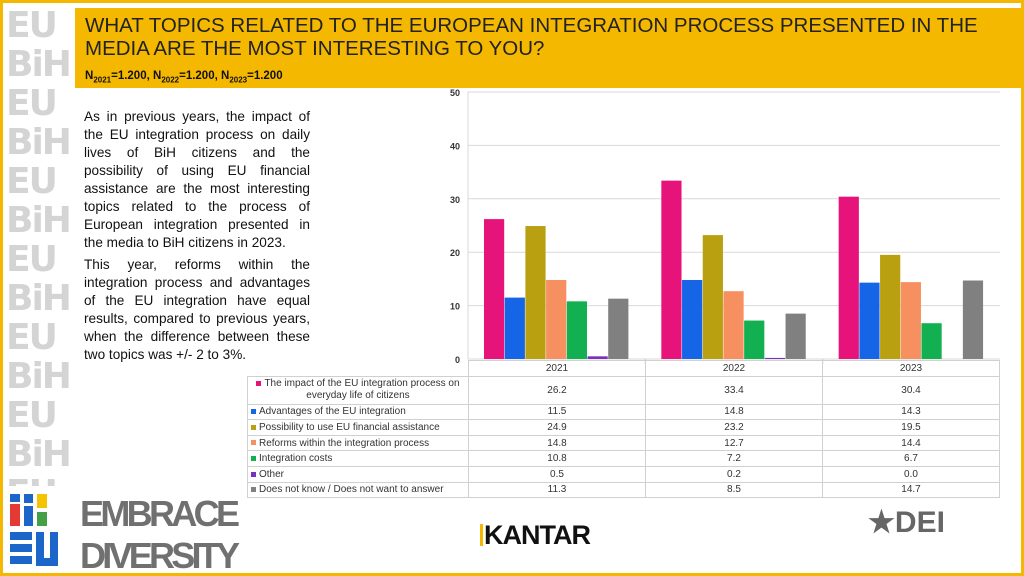 Image resolution: width=1024 pixels, height=576 pixels. I want to click on embrace-diversity-logo: EMBRACE DIVERSITY, so click(125, 532).